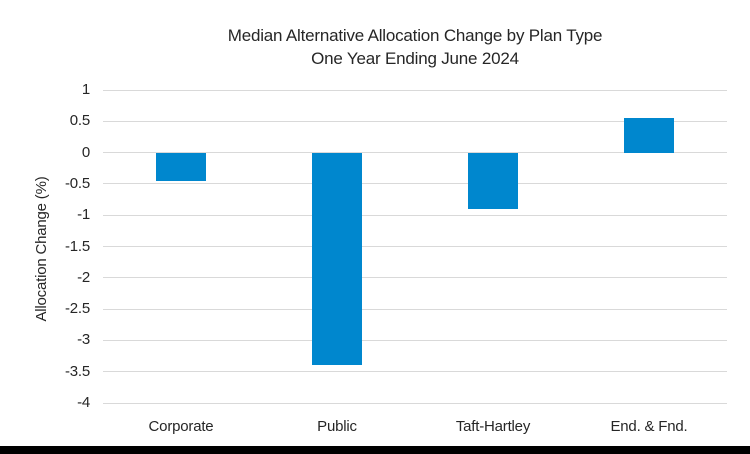 The height and width of the screenshot is (454, 750). I want to click on y-tick-label: -2.5, so click(77, 309).